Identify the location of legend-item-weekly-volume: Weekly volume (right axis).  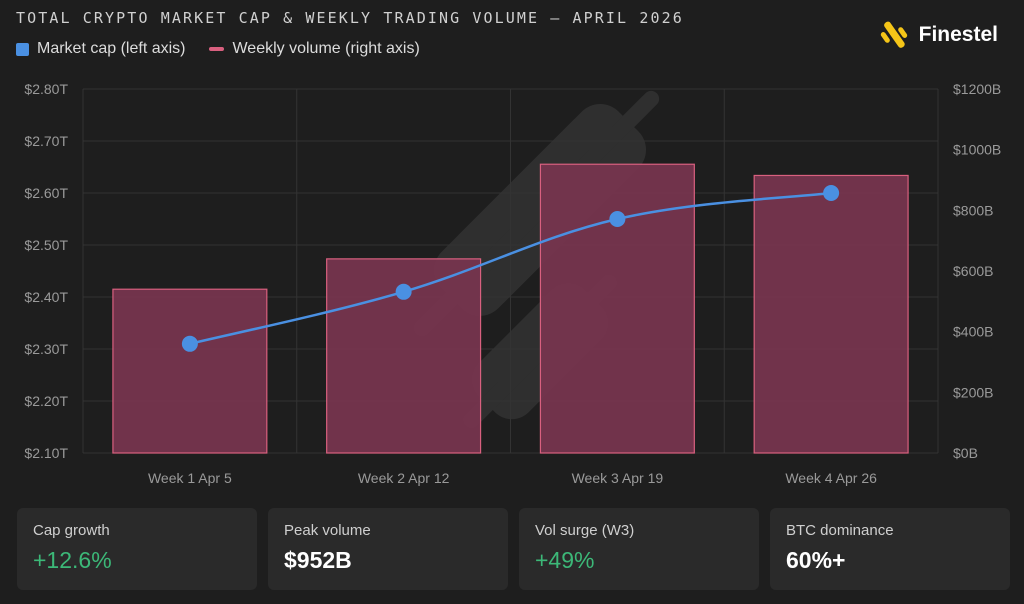
(314, 49).